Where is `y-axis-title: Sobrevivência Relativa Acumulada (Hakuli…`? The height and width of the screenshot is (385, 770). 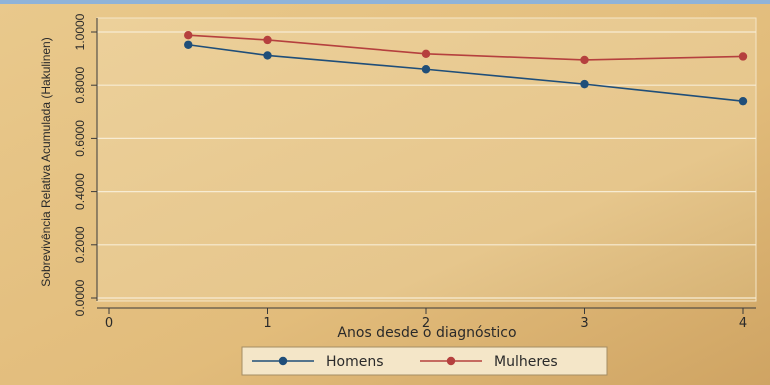
y-axis-title: Sobrevivência Relativa Acumulada (Hakuli… is located at coordinates (46, 161).